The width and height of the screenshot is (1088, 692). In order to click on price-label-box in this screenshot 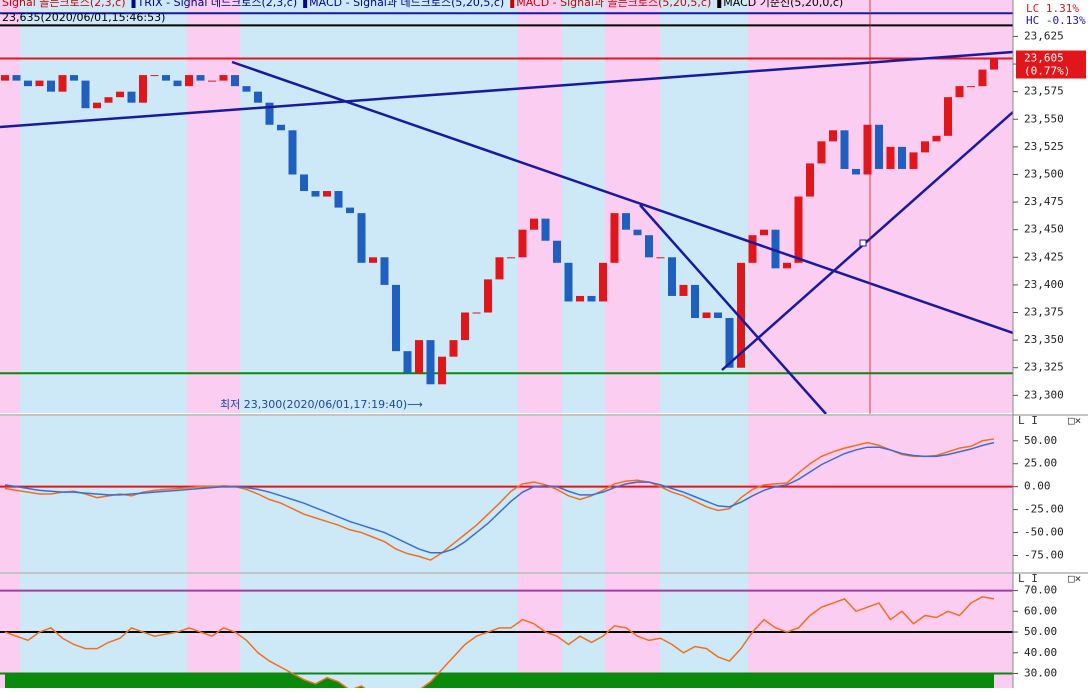, I will do `click(1051, 64)`.